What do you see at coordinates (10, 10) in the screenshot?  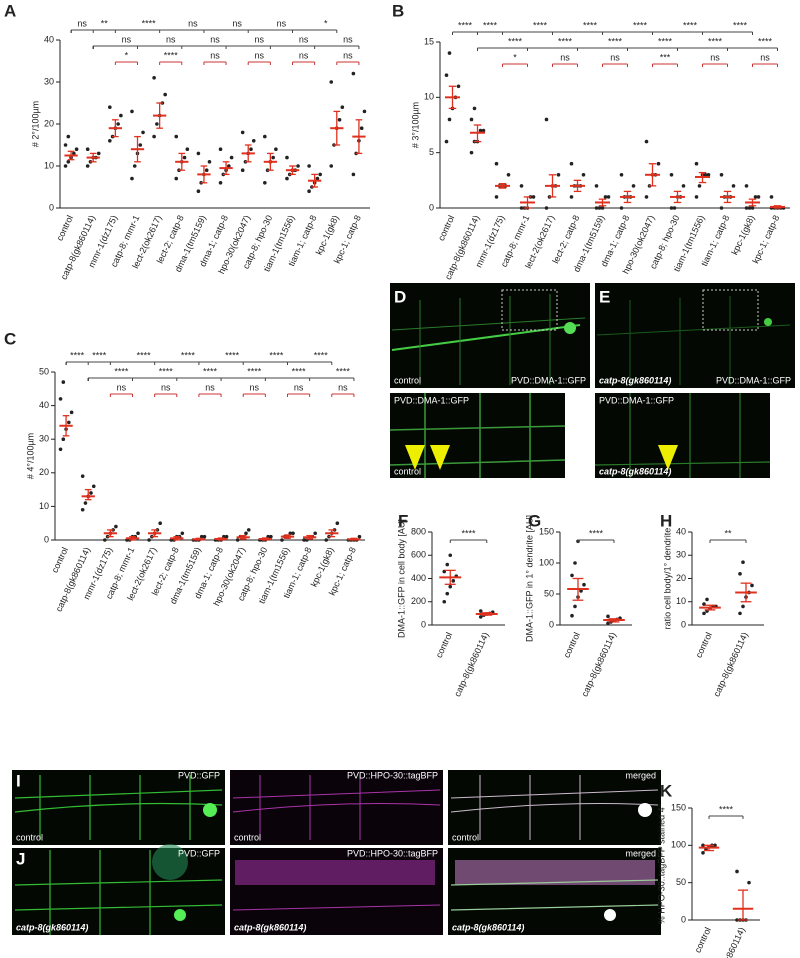 I see `panel-label: A` at bounding box center [10, 10].